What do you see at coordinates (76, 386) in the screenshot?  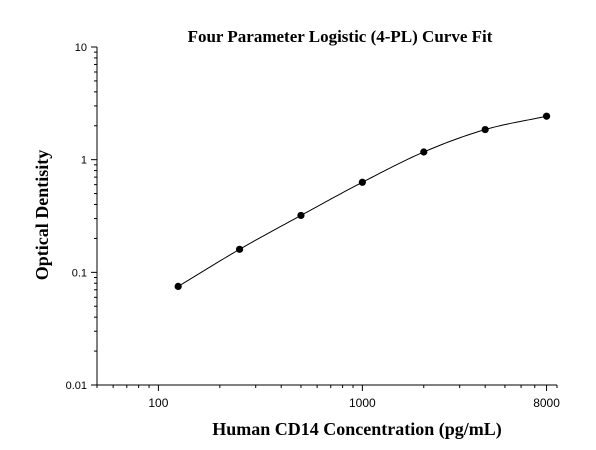 I see `y-tick-label: 0.01` at bounding box center [76, 386].